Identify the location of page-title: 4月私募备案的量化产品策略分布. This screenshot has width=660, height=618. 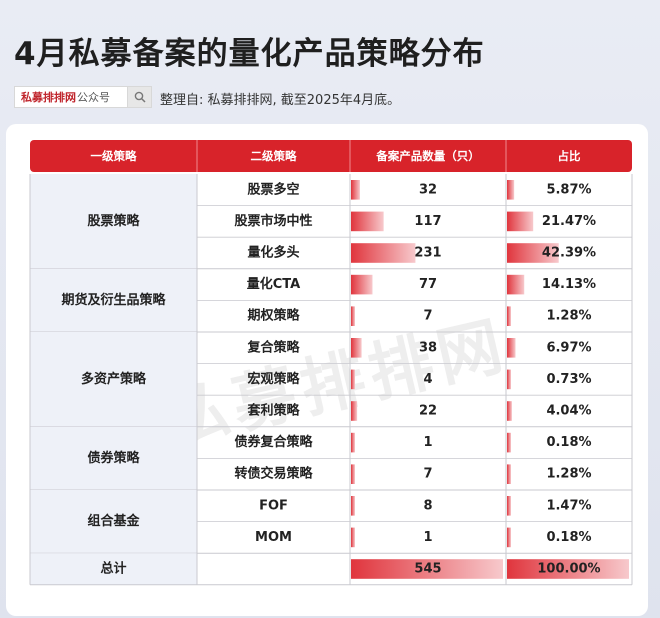
(249, 54).